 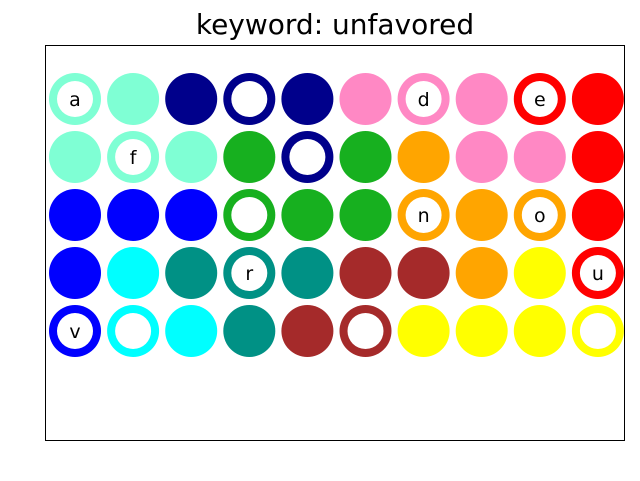 I want to click on tile-letter: v, so click(x=74, y=332).